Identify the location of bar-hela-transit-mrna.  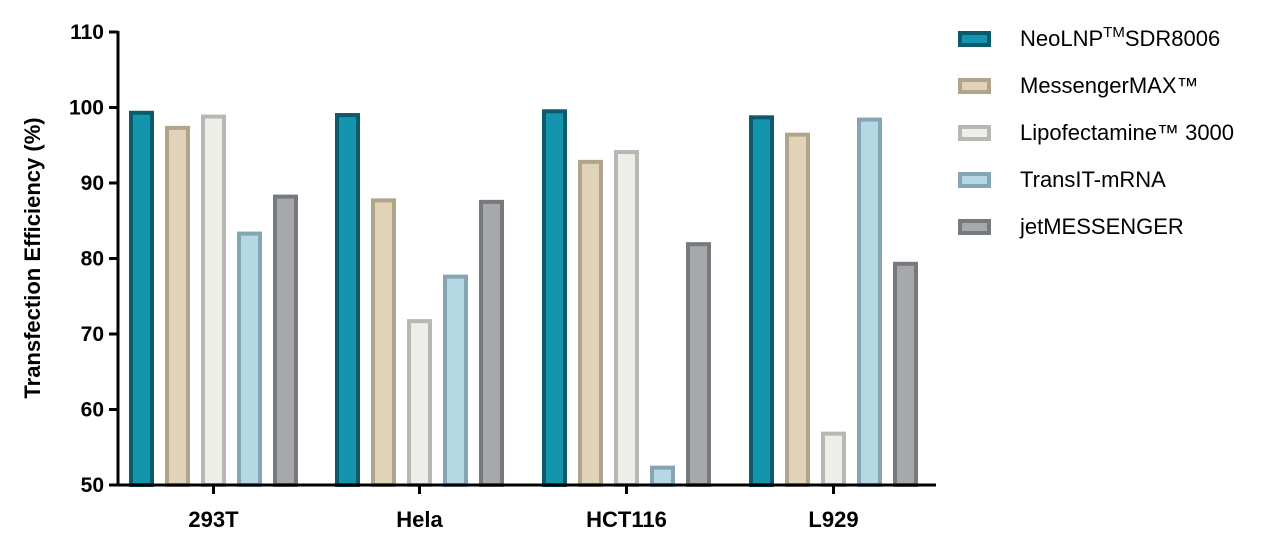
(455, 380).